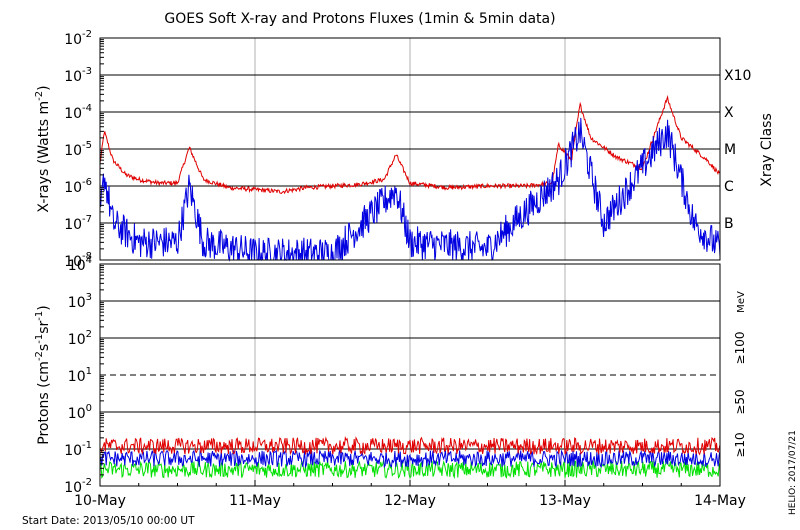 The image size is (800, 530). What do you see at coordinates (255, 501) in the screenshot?
I see `x-tick-label: 11-May` at bounding box center [255, 501].